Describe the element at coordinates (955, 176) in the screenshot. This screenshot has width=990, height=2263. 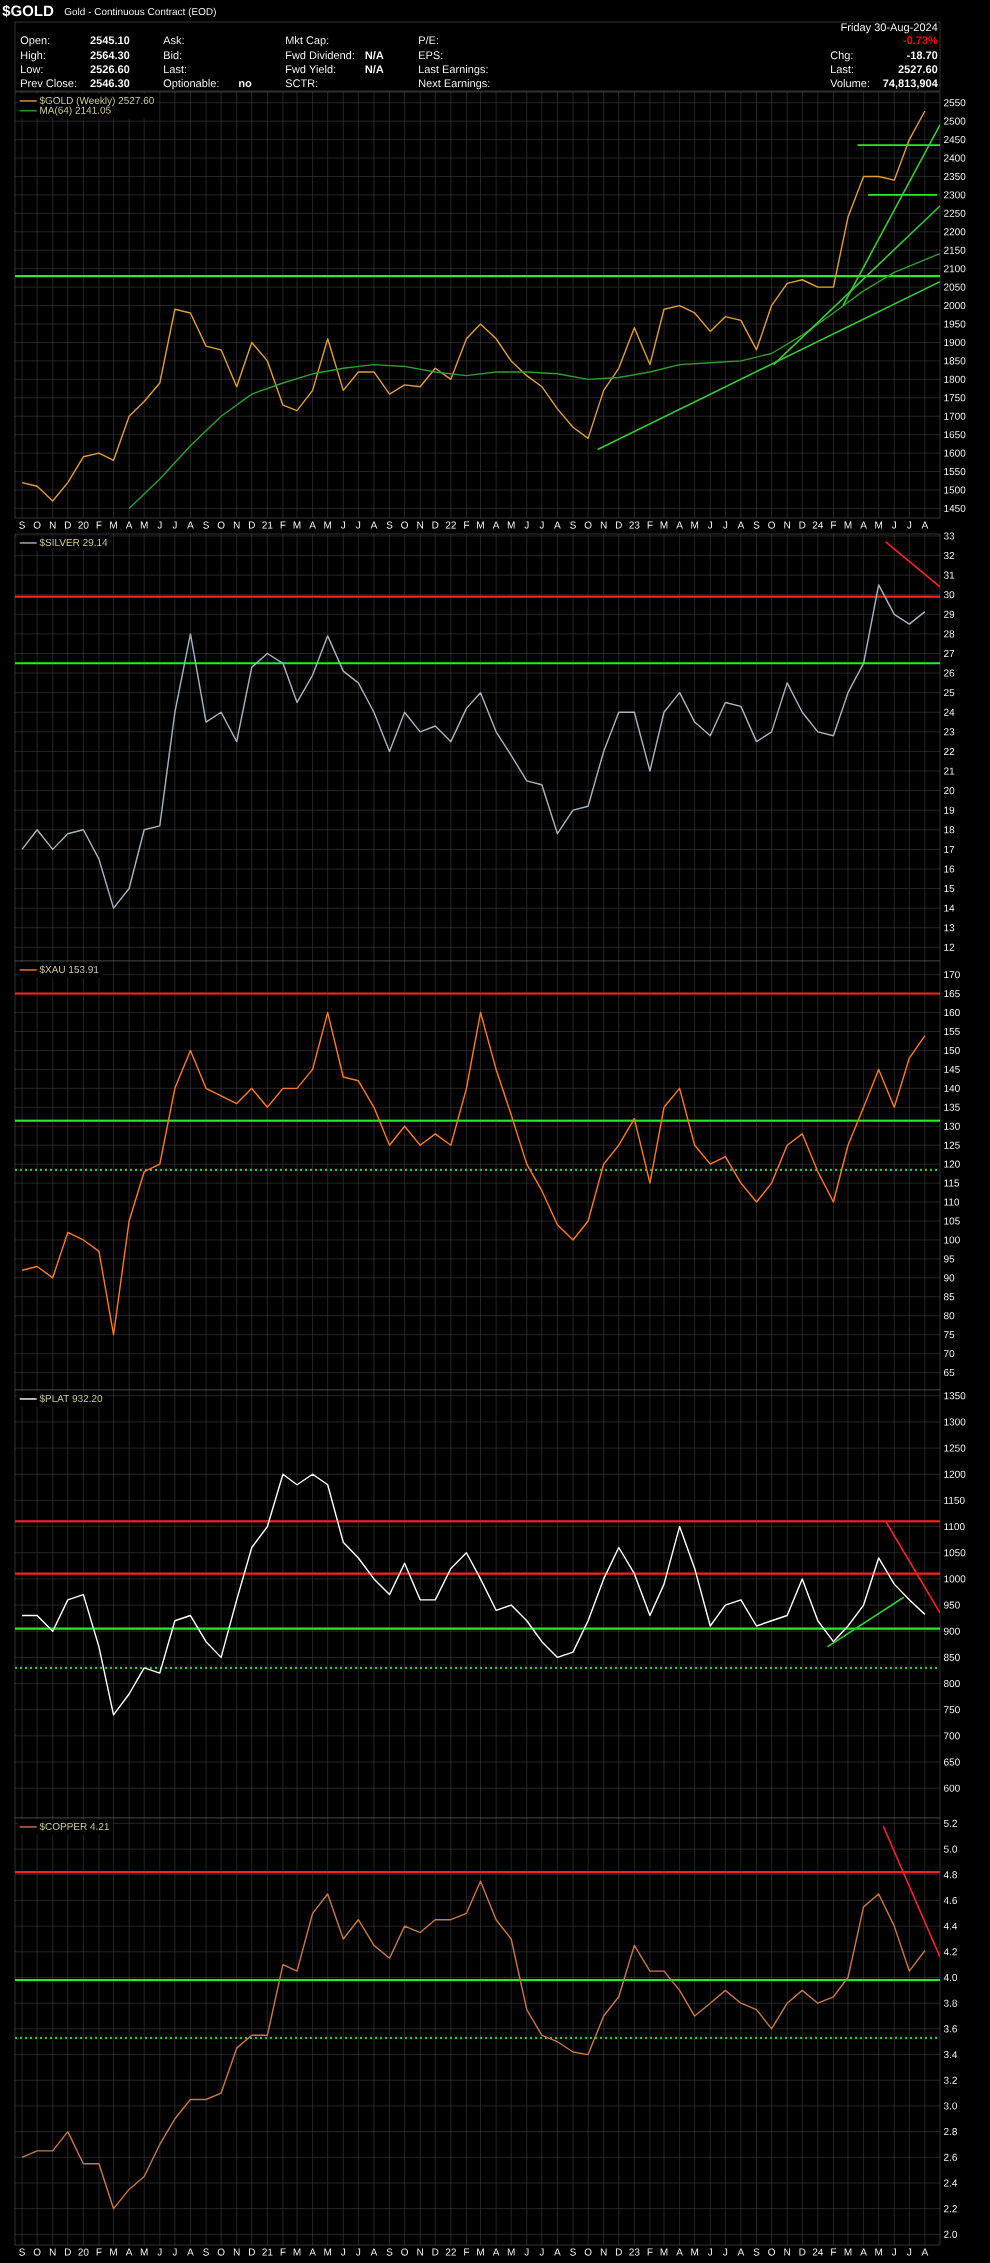
I see `y-tick-label: 2350` at that location.